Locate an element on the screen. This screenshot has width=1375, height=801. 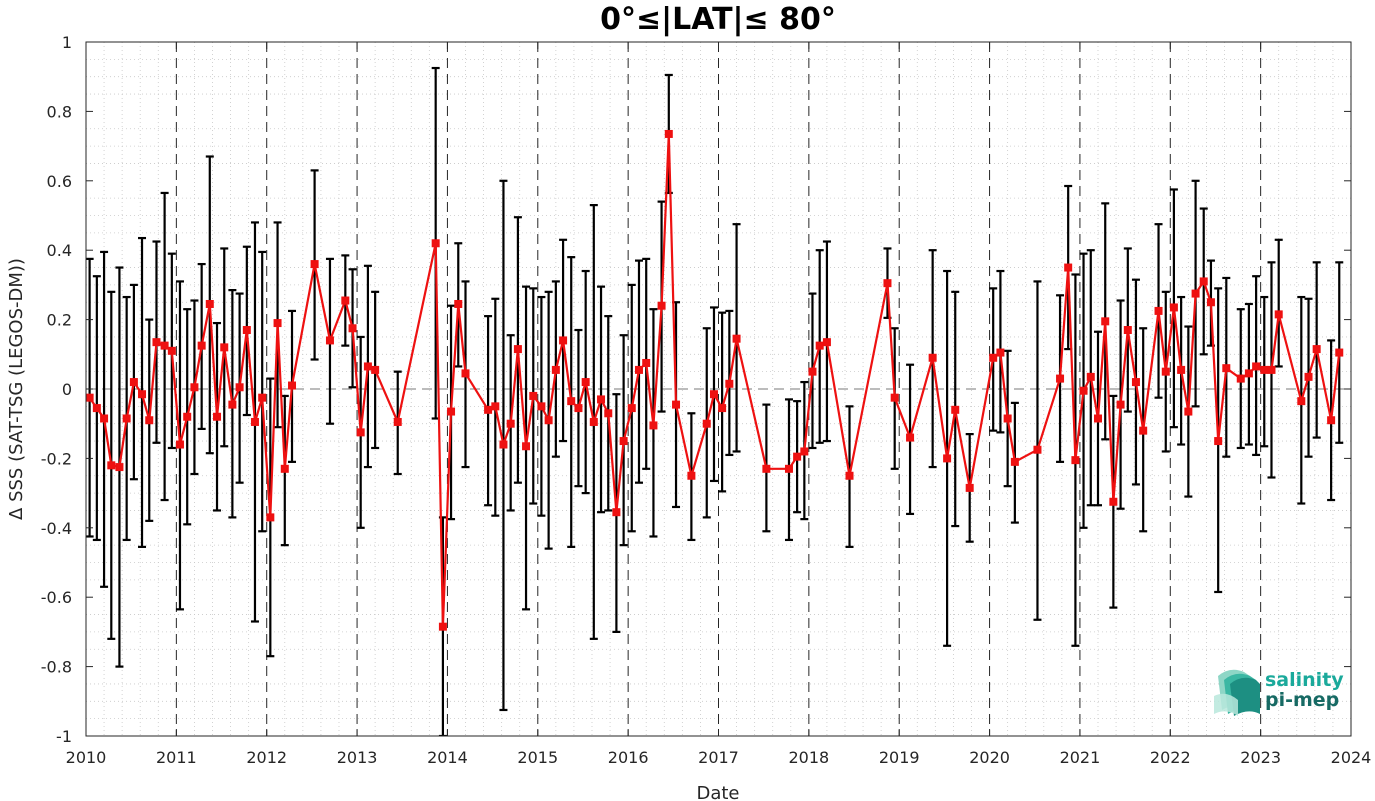
x-tick-label: 2015 is located at coordinates (537, 757).